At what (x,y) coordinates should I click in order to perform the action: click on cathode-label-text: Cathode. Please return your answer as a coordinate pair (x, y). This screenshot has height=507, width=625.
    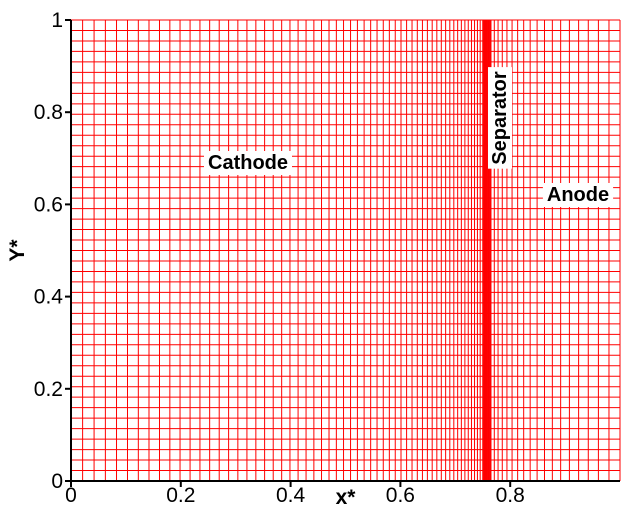
    Looking at the image, I should click on (248, 163).